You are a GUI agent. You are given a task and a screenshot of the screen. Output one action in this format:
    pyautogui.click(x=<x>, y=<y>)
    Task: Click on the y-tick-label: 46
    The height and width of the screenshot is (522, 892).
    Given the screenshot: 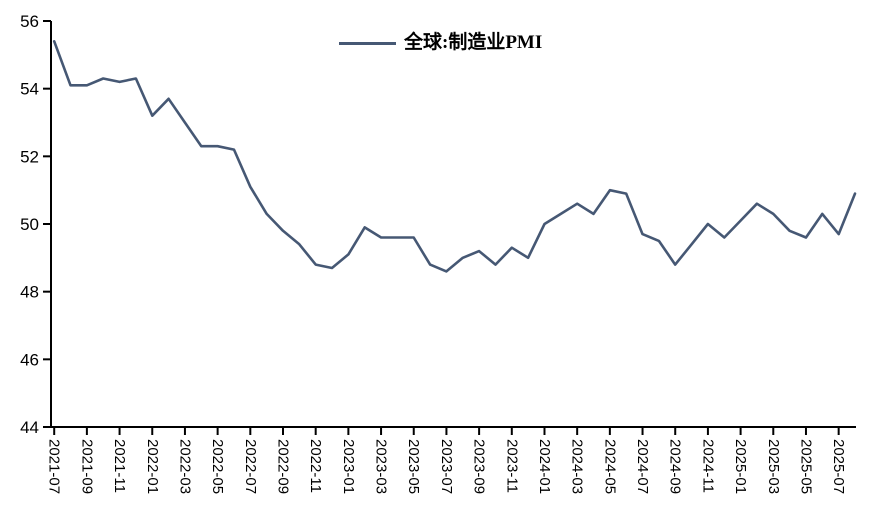 What is the action you would take?
    pyautogui.click(x=29, y=359)
    